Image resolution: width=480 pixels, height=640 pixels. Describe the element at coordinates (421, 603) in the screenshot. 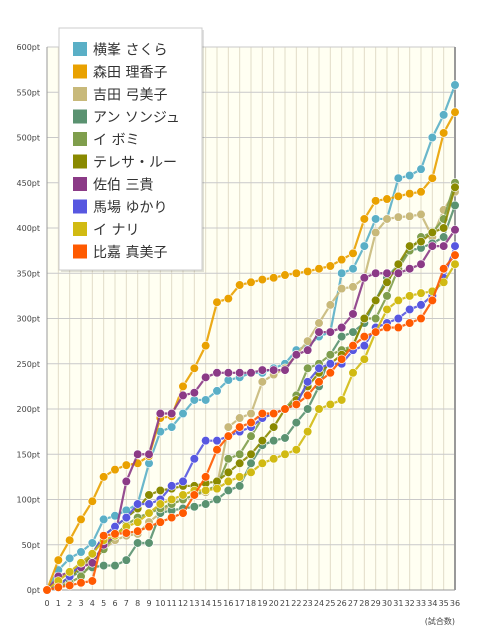

I see `x-tick-label: 33` at that location.